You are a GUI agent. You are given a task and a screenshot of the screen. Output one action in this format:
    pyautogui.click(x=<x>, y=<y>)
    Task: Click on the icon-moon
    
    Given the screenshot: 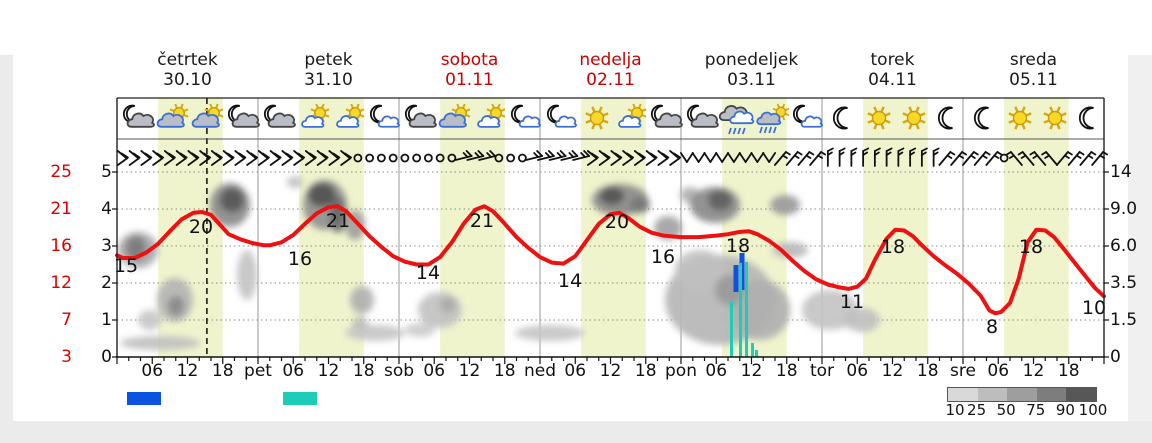 What is the action you would take?
    pyautogui.click(x=1086, y=118)
    